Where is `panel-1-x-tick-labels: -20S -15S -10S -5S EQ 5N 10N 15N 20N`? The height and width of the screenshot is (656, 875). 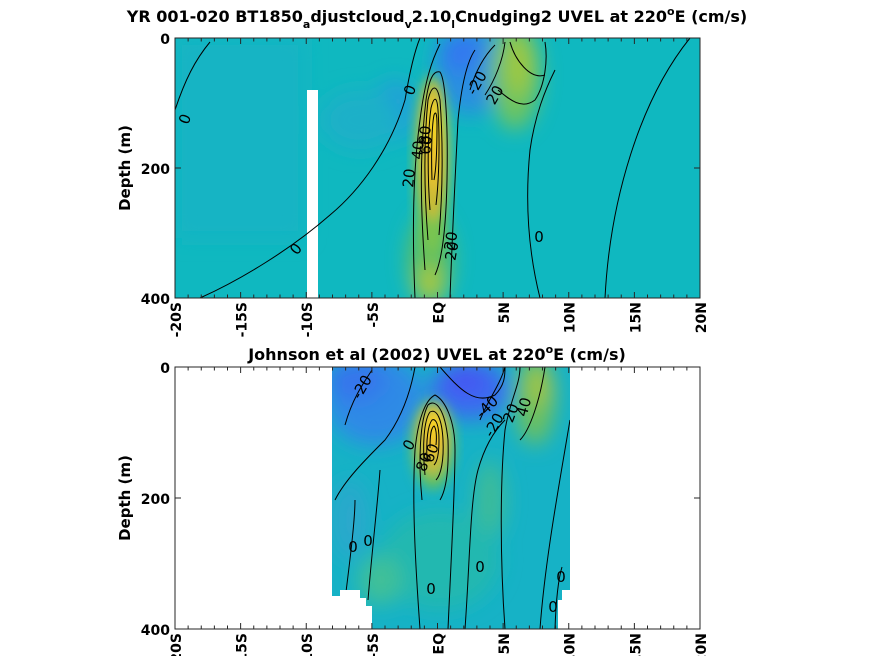
panel-1-x-tick-labels: -20S -15S -10S -5S EQ 5N 10N 15N 20N is located at coordinates (439, 319).